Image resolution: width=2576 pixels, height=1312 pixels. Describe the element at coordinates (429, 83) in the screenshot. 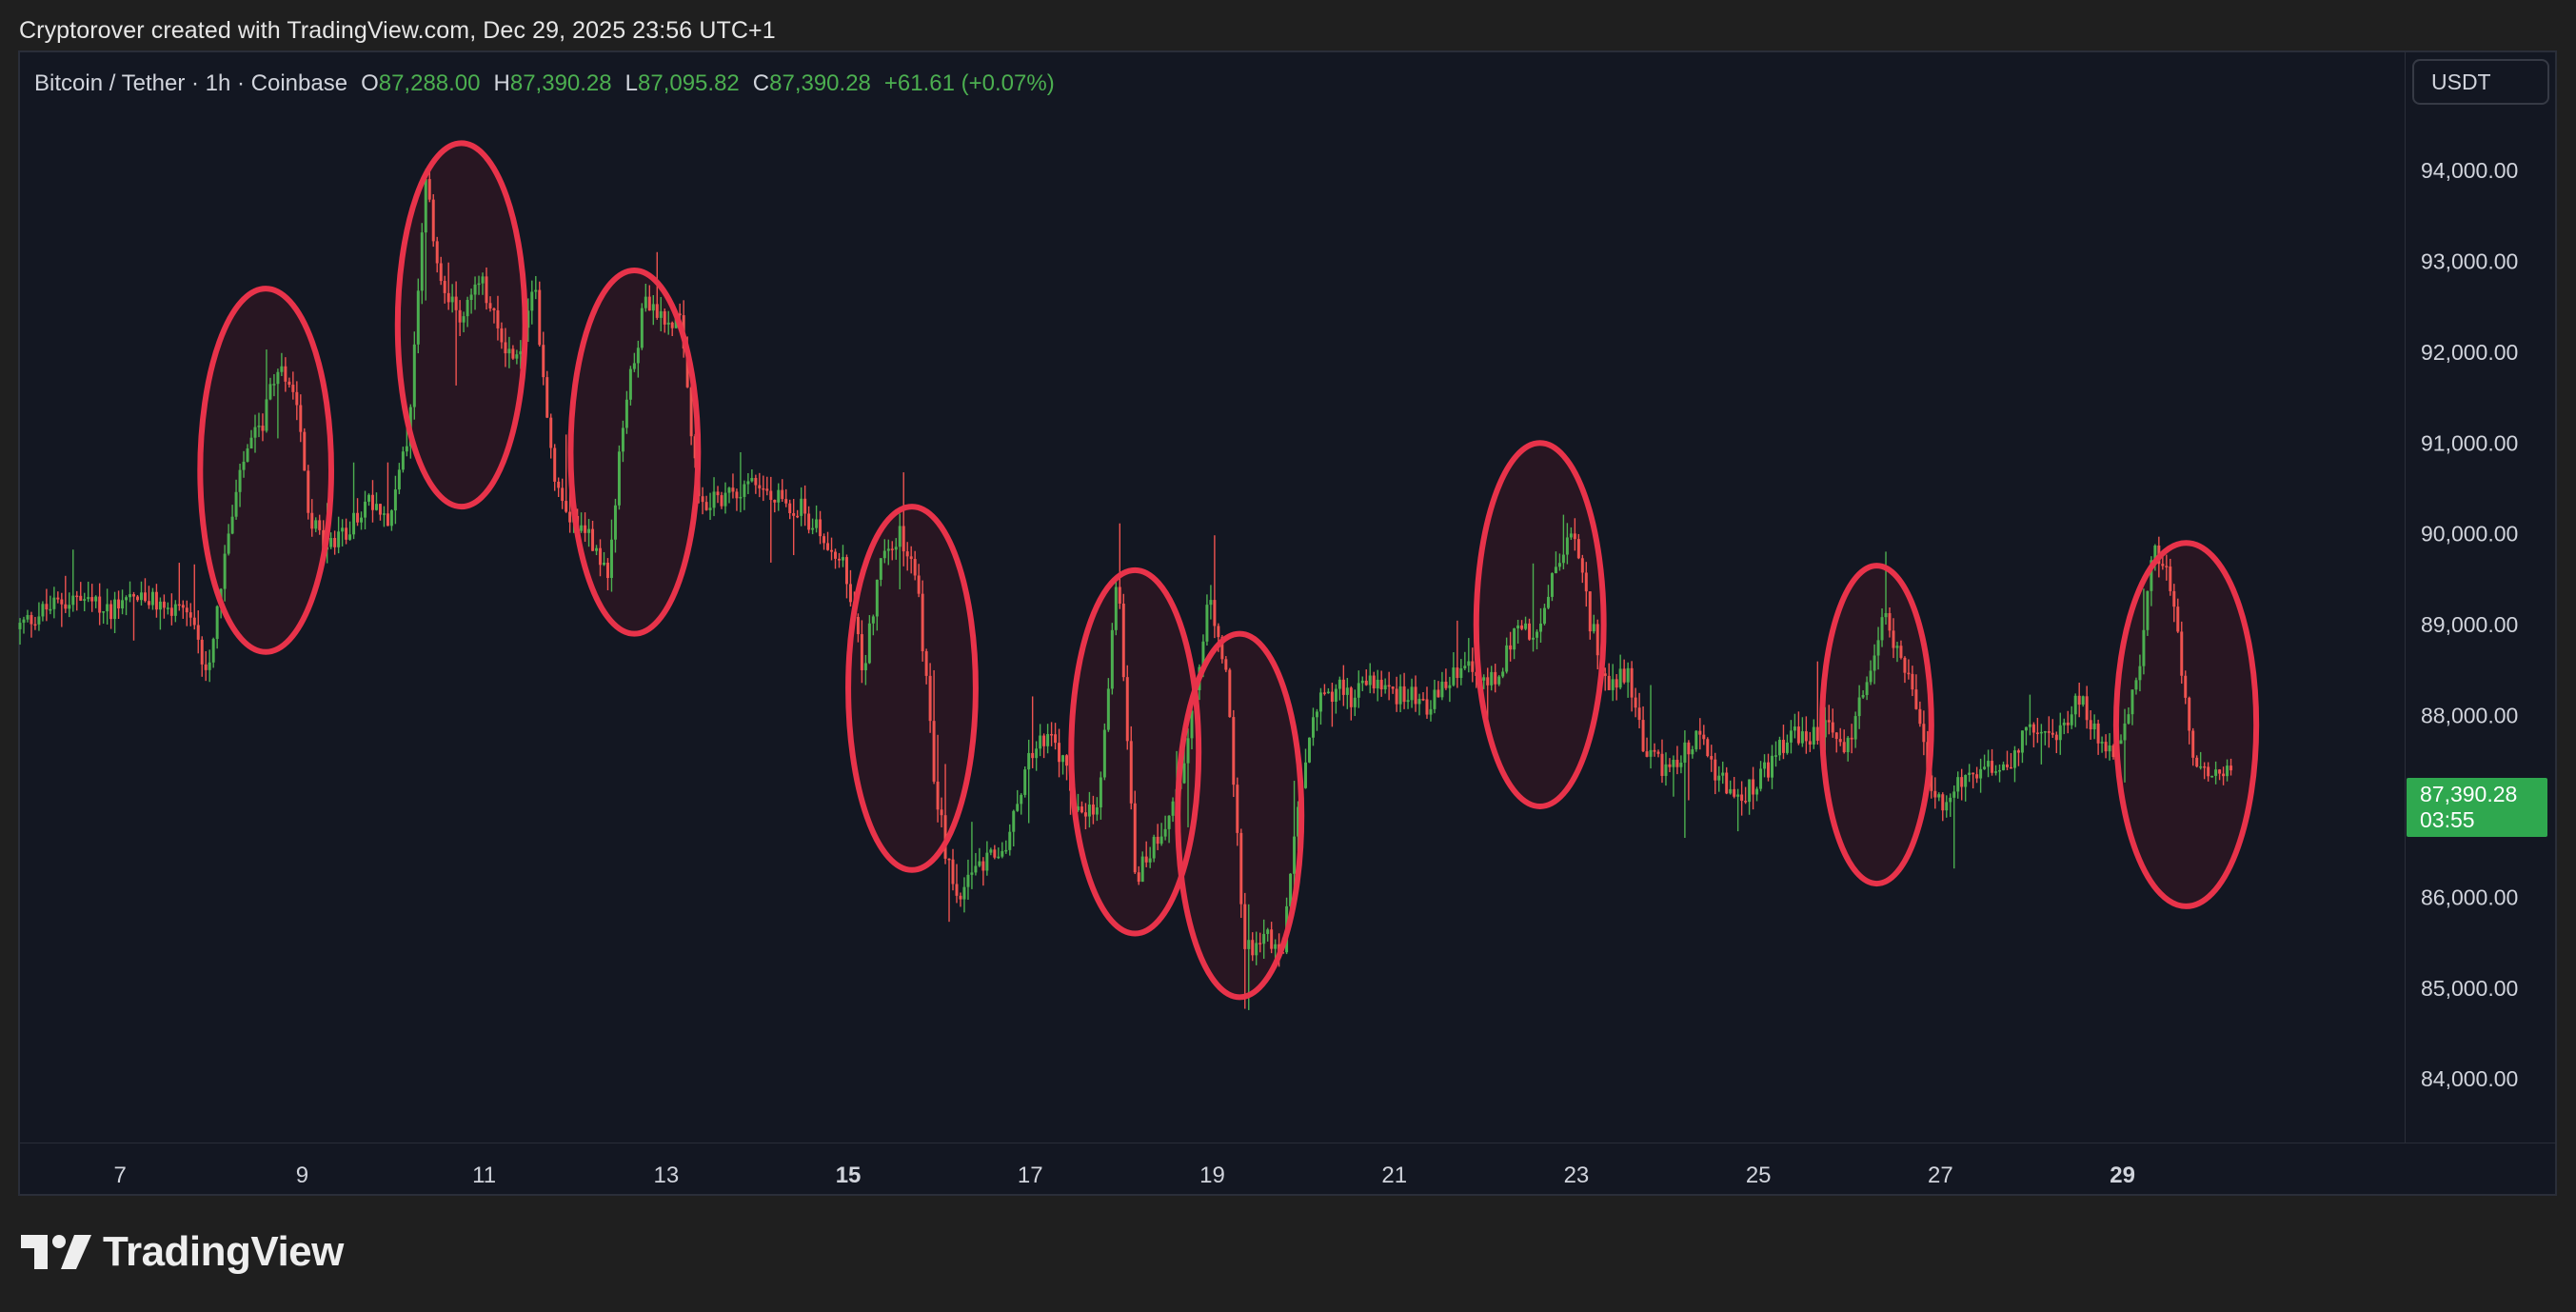

I see `open-value: 87,288.00` at that location.